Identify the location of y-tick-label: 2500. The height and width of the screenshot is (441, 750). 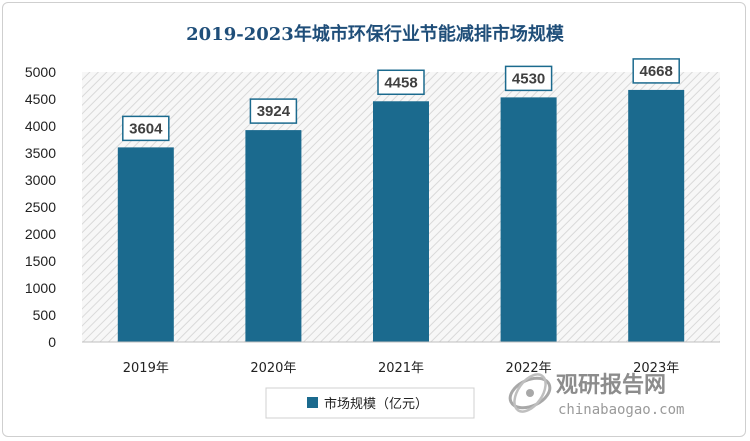
(40, 207).